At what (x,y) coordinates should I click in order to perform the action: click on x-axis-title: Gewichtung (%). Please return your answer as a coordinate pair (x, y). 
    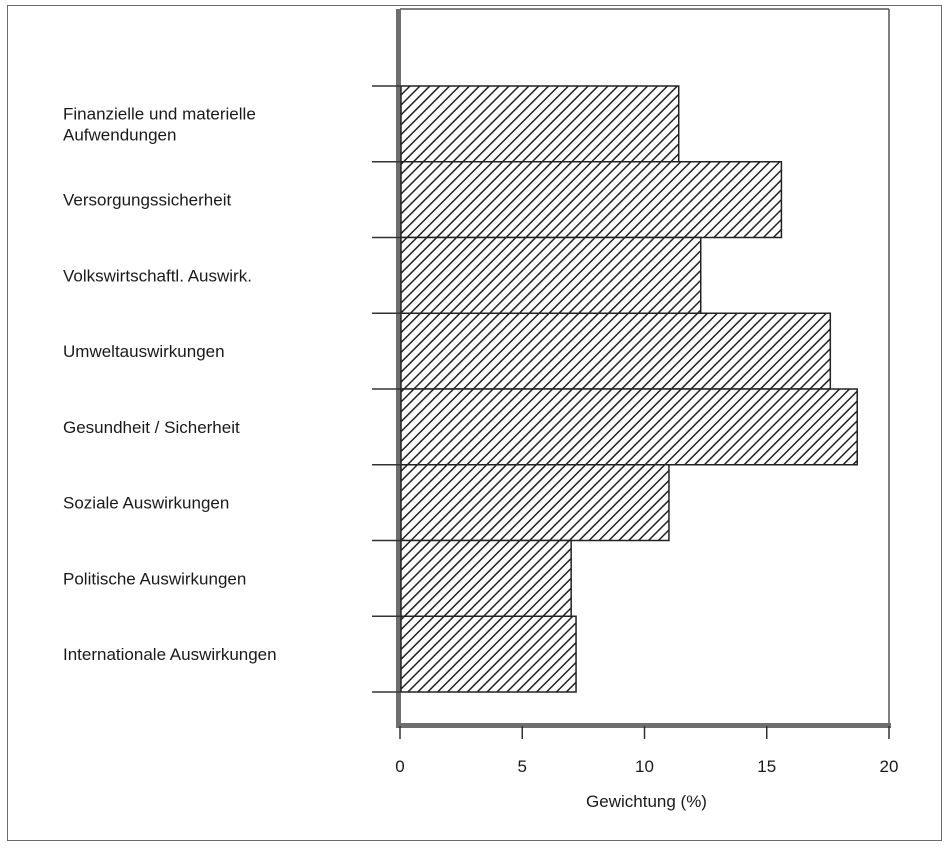
    Looking at the image, I should click on (646, 801).